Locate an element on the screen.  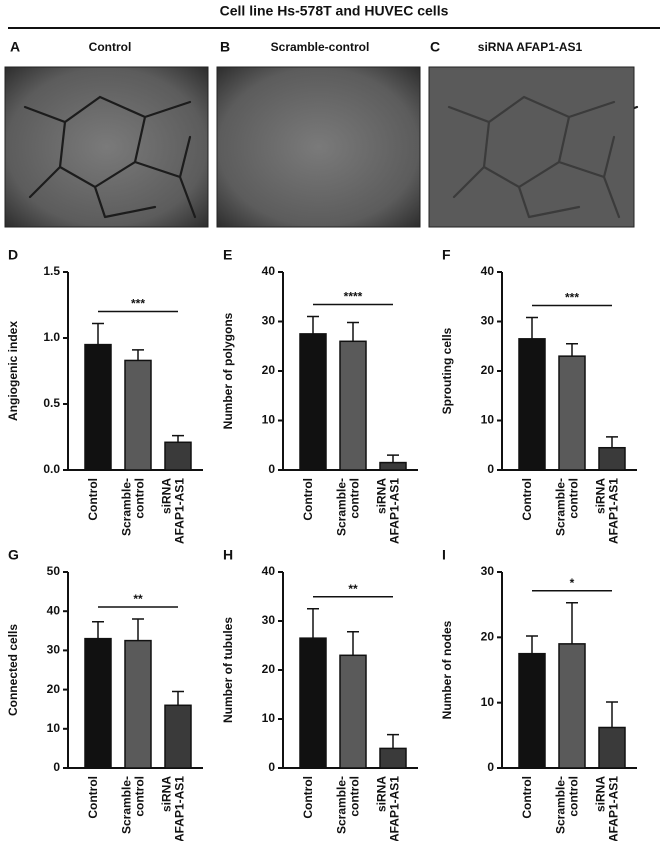
y-axis-label: Angiogenic index is located at coordinates (13, 371).